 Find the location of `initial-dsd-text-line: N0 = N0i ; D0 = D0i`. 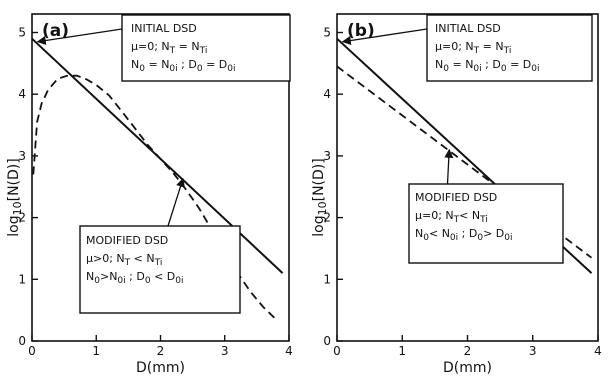

initial-dsd-text-line: N0 = N0i ; D0 = D0i is located at coordinates (487, 66).